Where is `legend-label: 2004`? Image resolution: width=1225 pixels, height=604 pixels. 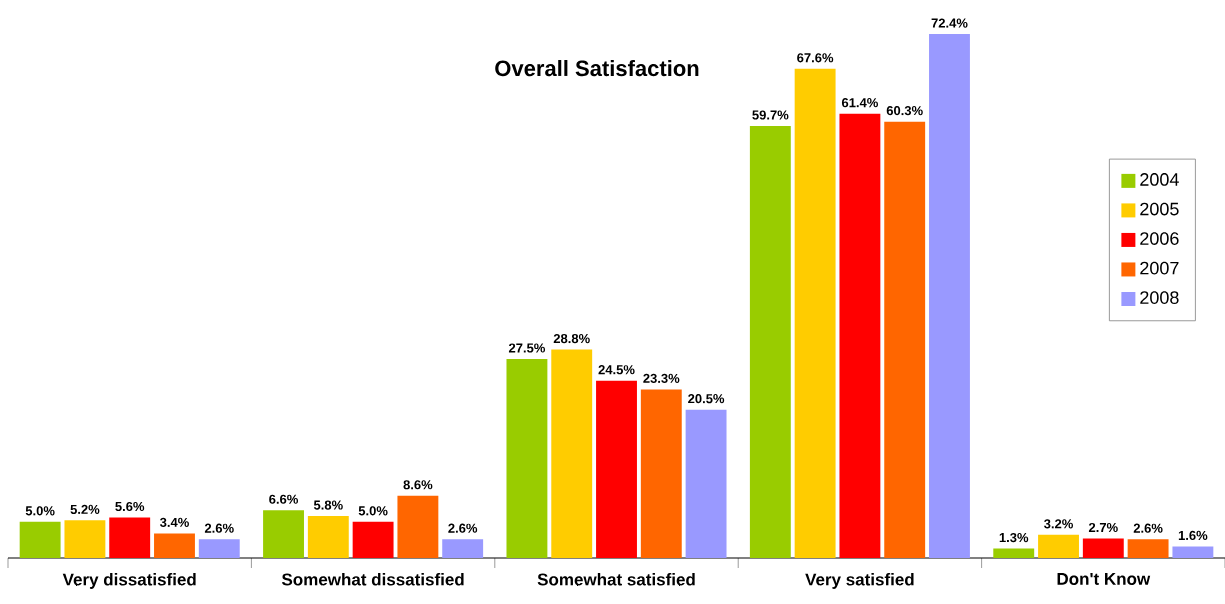
legend-label: 2004 is located at coordinates (1159, 179).